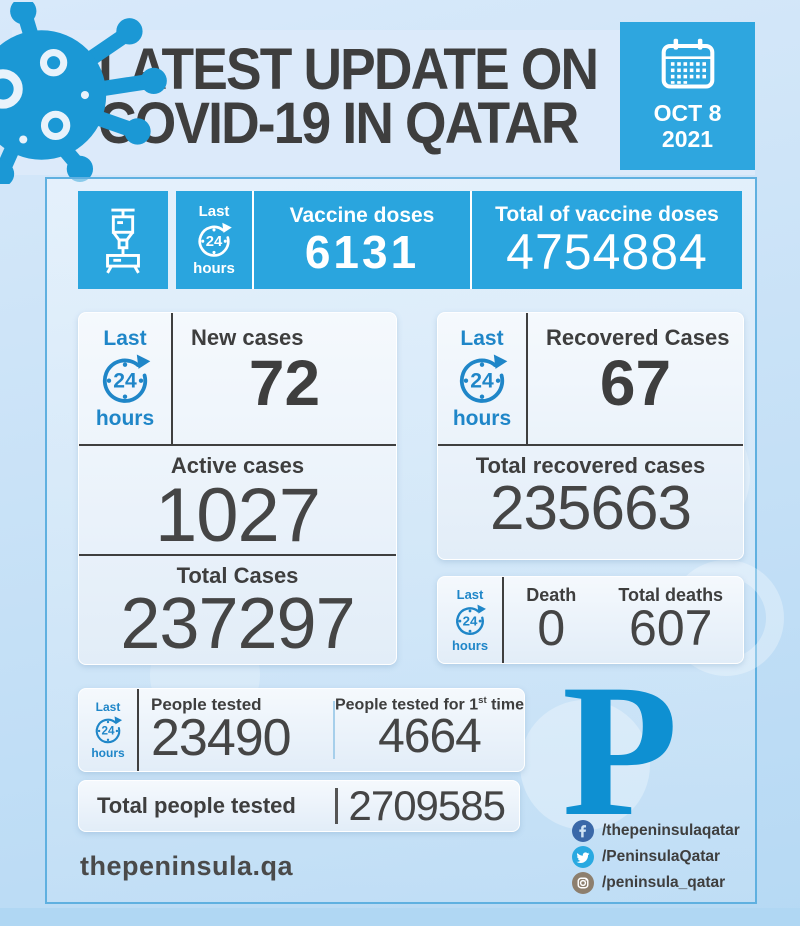 This screenshot has width=800, height=926. What do you see at coordinates (430, 737) in the screenshot?
I see `first-time-tested-value: 4664` at bounding box center [430, 737].